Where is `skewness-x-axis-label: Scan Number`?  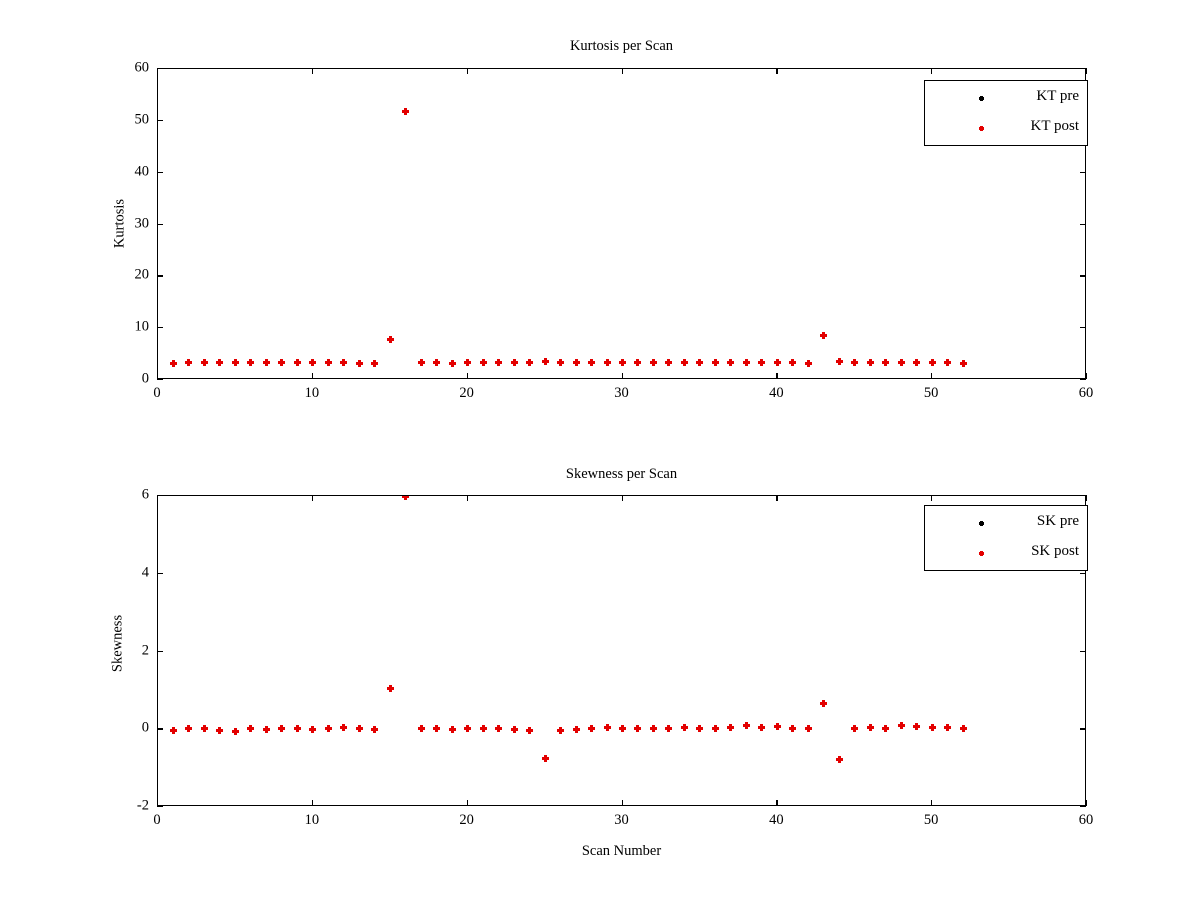
skewness-x-axis-label: Scan Number is located at coordinates (621, 851).